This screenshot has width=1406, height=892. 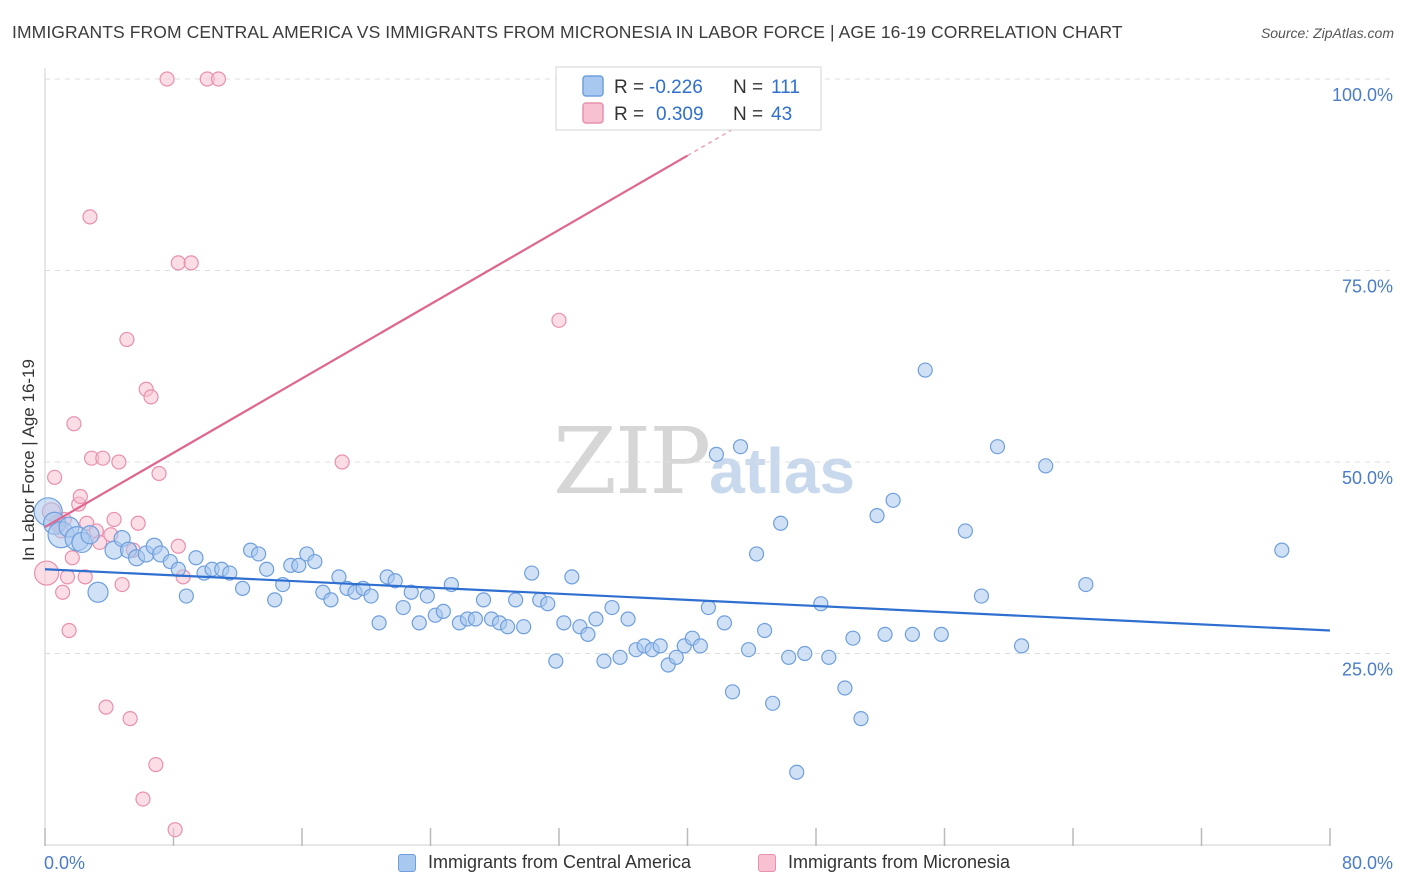 I want to click on legend-n-label-pink: N =, so click(x=748, y=114).